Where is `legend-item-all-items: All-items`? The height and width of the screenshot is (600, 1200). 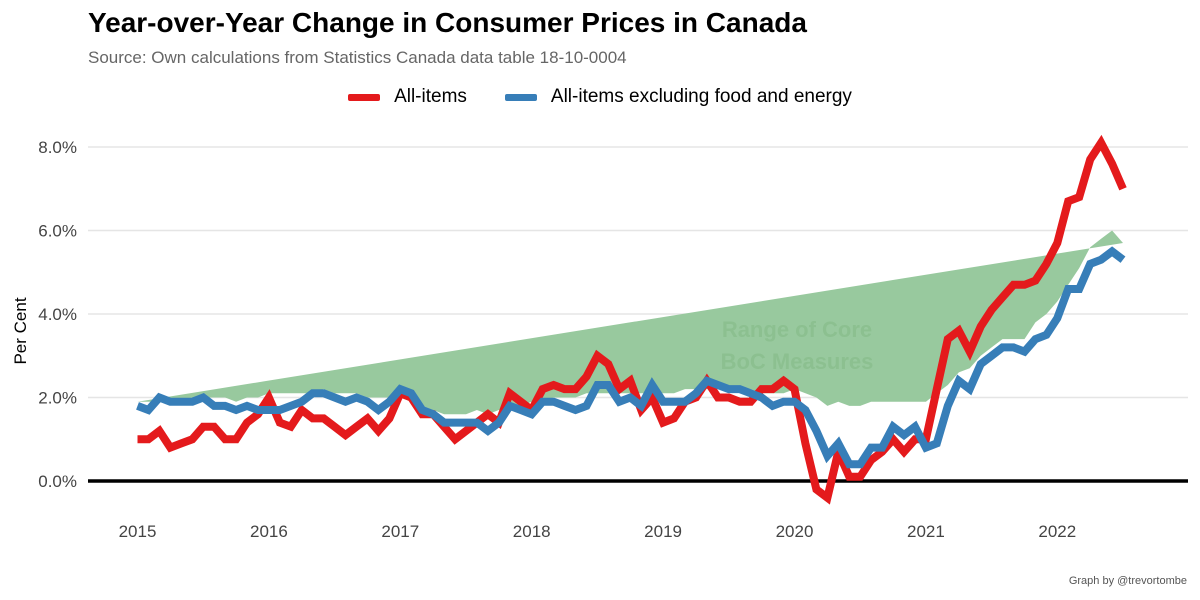
legend-item-all-items: All-items is located at coordinates (407, 97).